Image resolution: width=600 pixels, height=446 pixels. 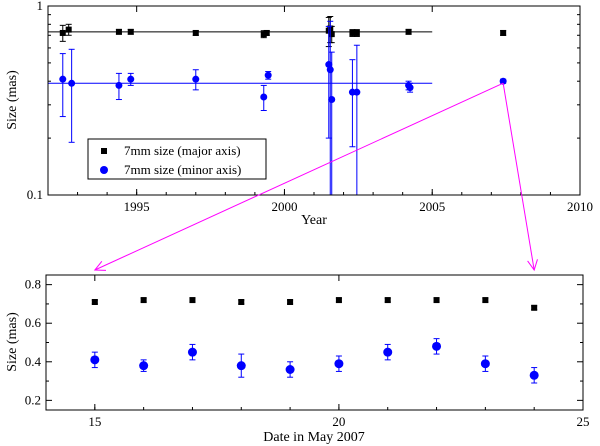 I want to click on bottom-y-axis-title: Size (mas), so click(x=12, y=342).